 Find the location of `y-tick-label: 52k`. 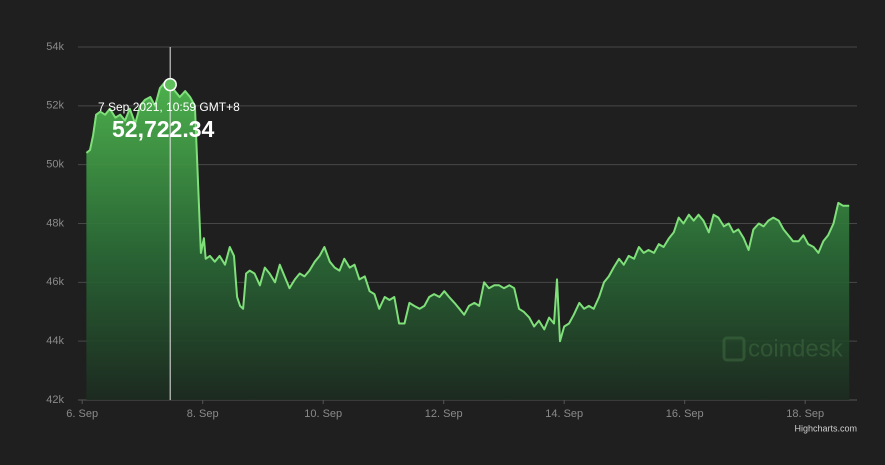

y-tick-label: 52k is located at coordinates (55, 106).